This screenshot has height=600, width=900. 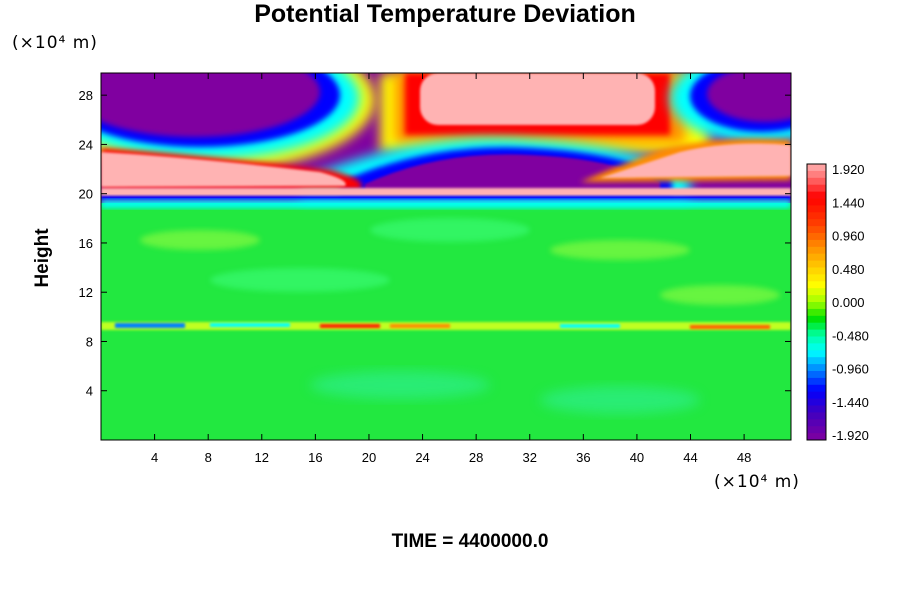 I want to click on x-axis-unit: (×10⁴ m), so click(x=757, y=482).